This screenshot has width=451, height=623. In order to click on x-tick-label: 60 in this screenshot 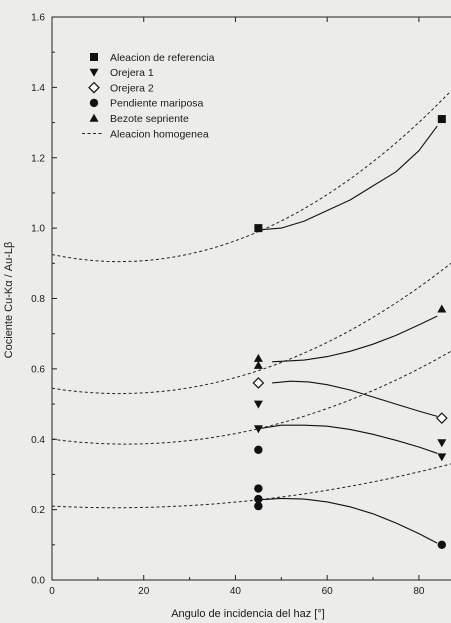, I will do `click(328, 591)`.